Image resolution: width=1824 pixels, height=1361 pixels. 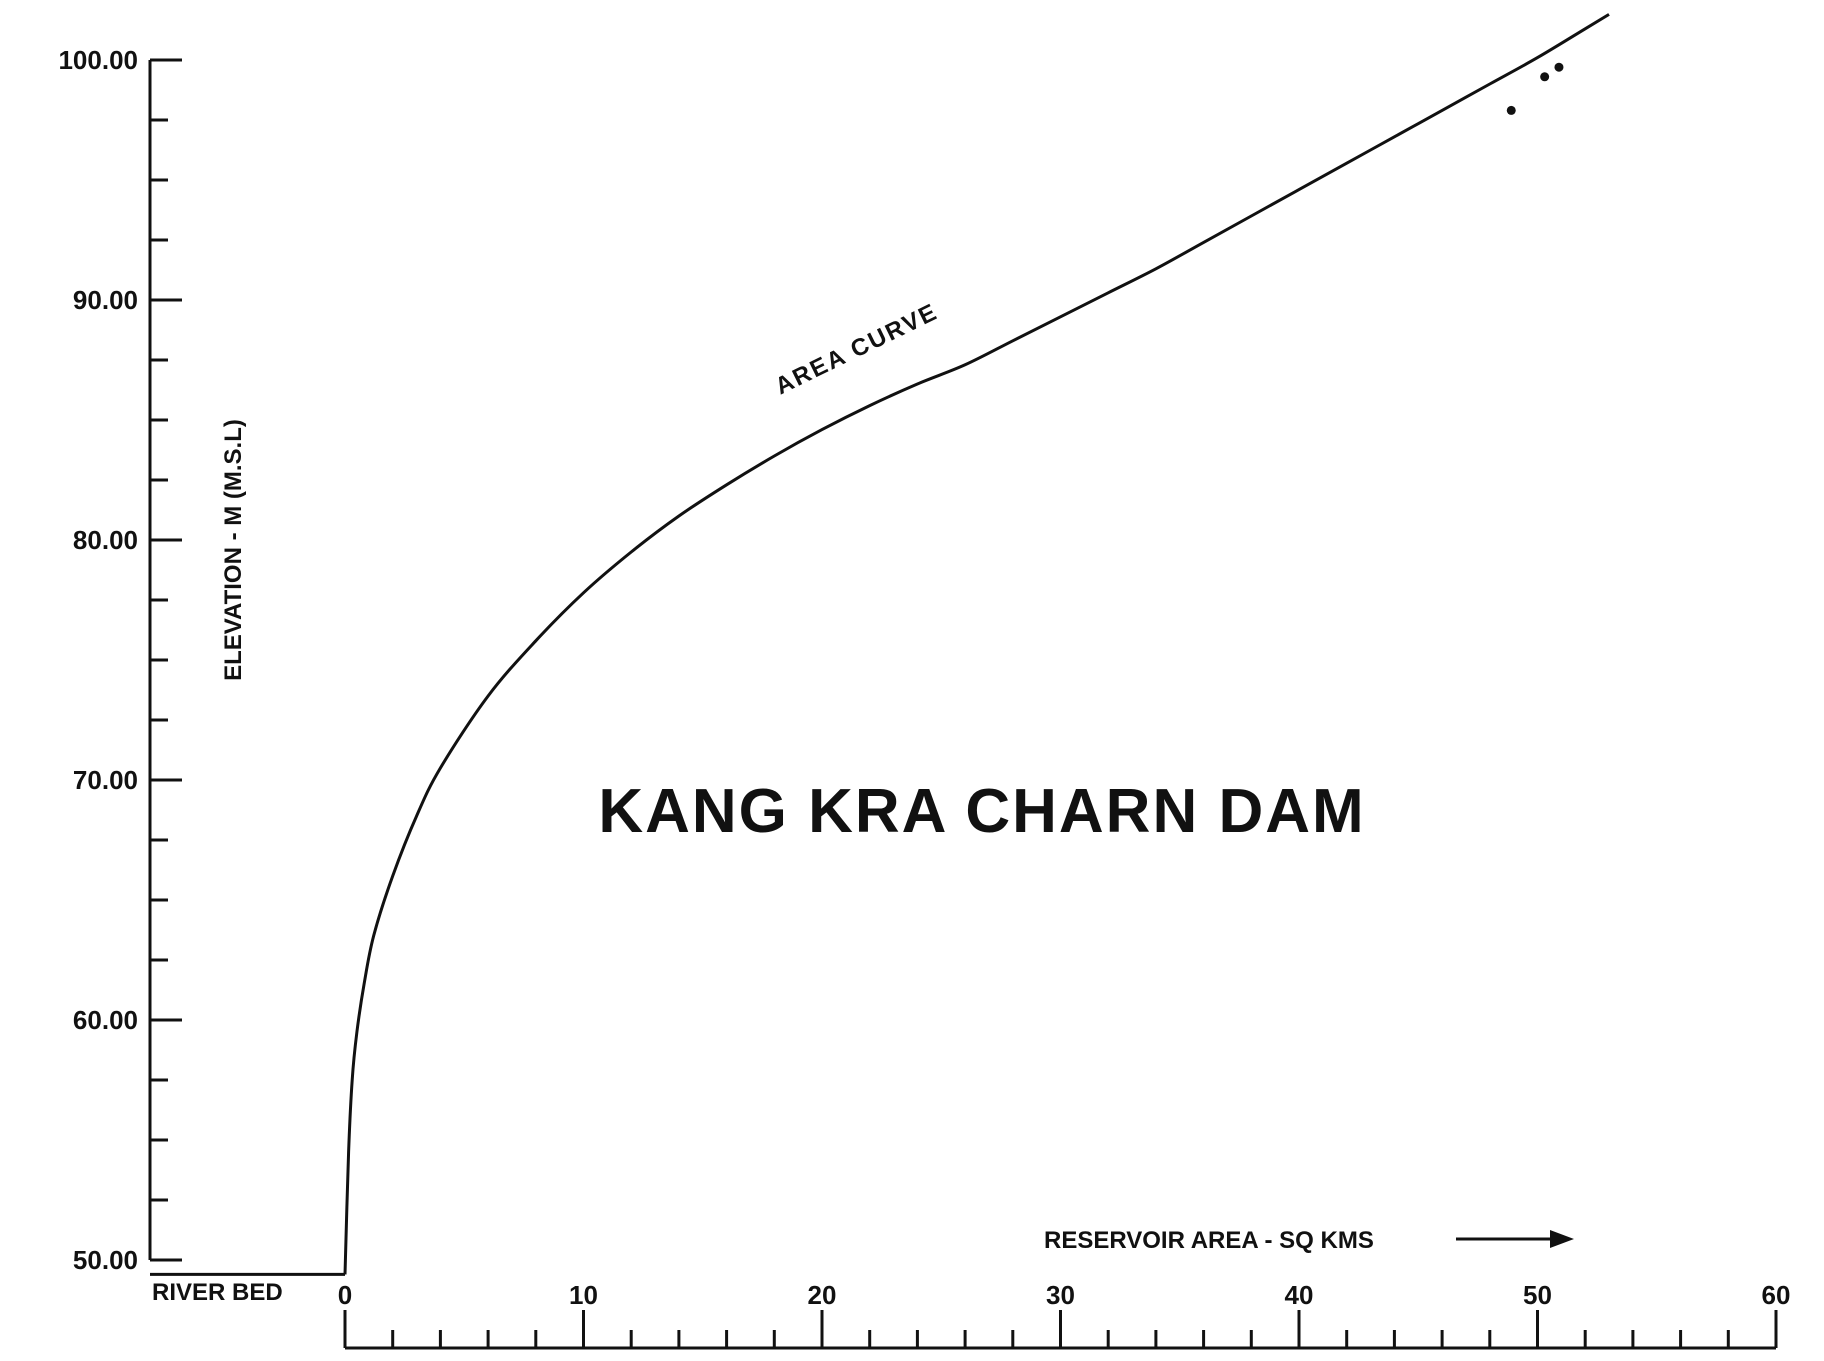 What do you see at coordinates (105, 300) in the screenshot?
I see `y-tick-label: 90.00` at bounding box center [105, 300].